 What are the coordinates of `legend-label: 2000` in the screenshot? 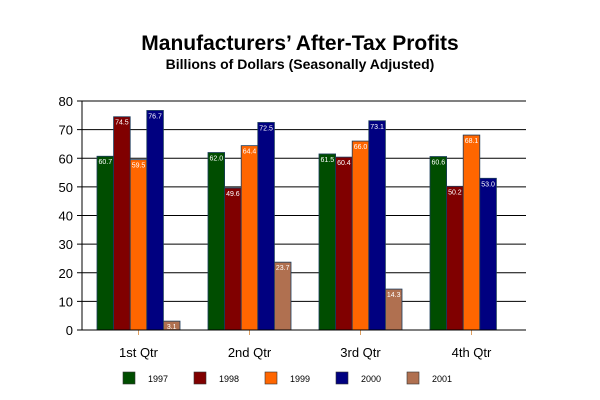 It's located at (371, 379).